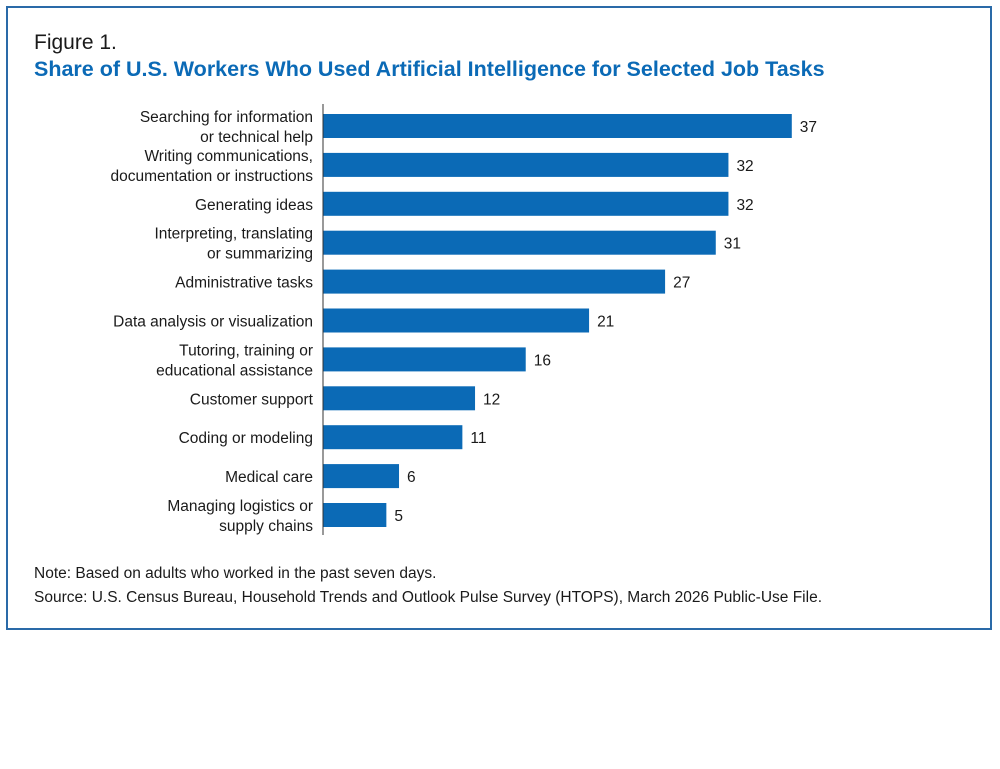 This screenshot has width=1000, height=769. I want to click on category-label: Data analysis or visualization, so click(213, 322).